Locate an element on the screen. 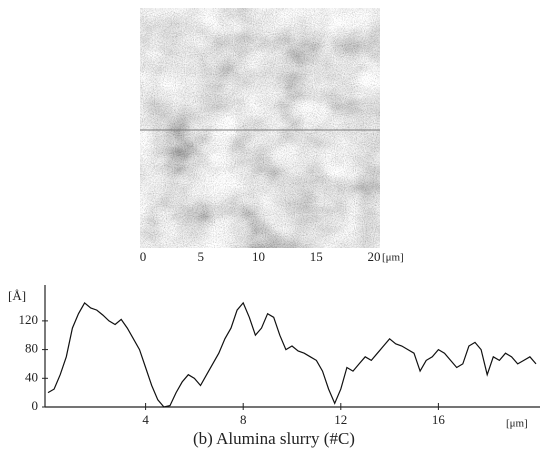  x-tick-label: 4 is located at coordinates (145, 419).